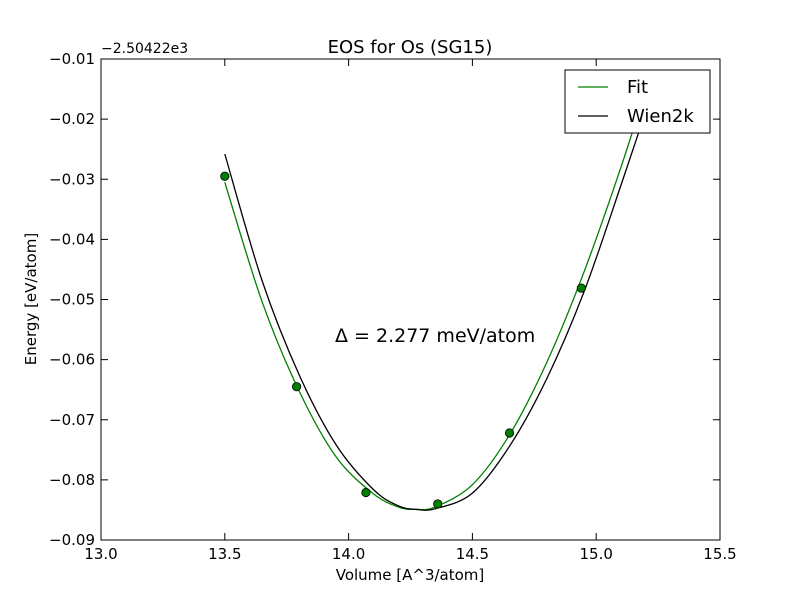 Image resolution: width=800 pixels, height=600 pixels. What do you see at coordinates (410, 47) in the screenshot?
I see `chart-title: EOS for Os (SG15)` at bounding box center [410, 47].